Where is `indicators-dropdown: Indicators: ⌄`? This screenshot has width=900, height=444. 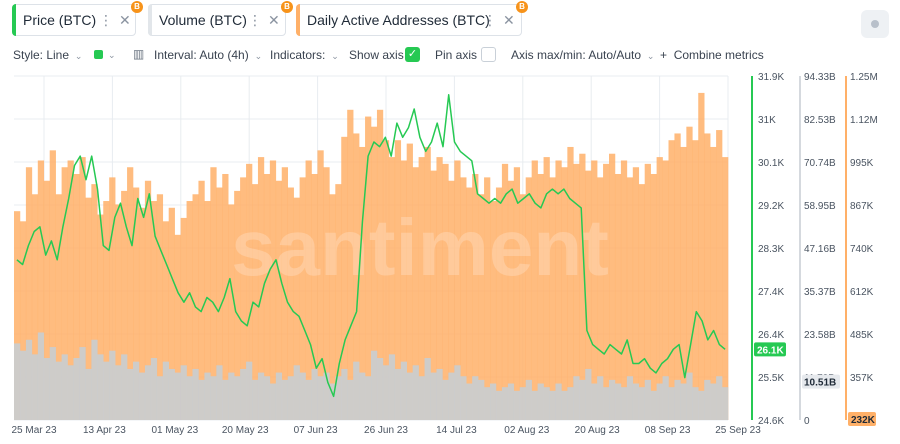 indicators-dropdown: Indicators: ⌄ is located at coordinates (304, 55).